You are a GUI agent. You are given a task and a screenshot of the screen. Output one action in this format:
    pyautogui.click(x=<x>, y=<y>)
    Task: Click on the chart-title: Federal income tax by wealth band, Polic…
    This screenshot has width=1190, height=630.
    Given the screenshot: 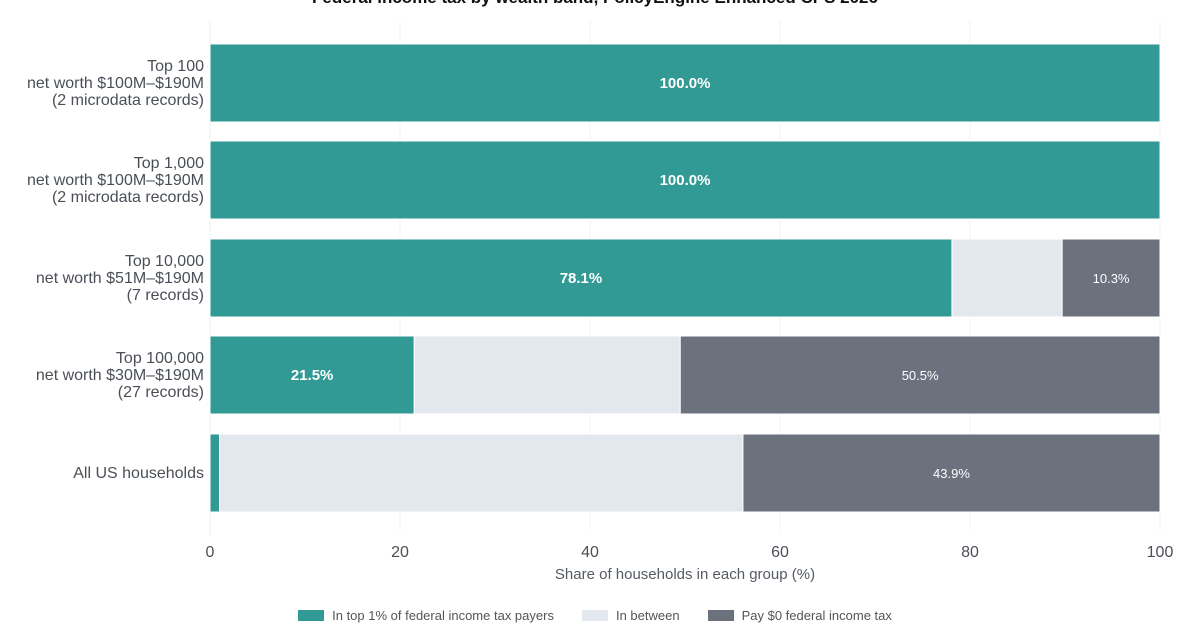 What is the action you would take?
    pyautogui.click(x=595, y=4)
    